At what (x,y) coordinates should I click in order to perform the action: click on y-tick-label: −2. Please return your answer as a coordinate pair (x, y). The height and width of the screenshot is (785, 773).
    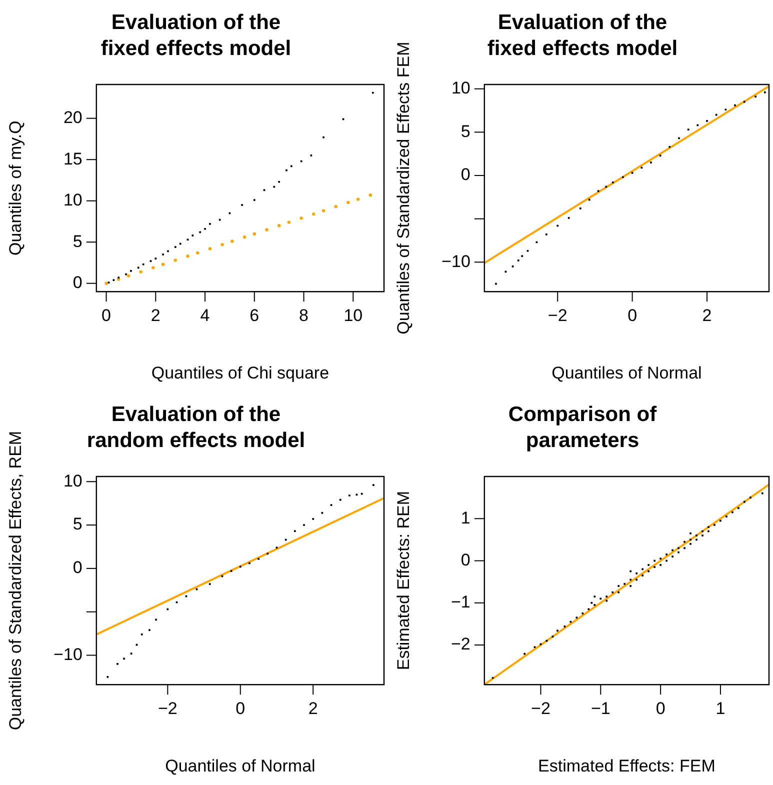
    Looking at the image, I should click on (460, 644).